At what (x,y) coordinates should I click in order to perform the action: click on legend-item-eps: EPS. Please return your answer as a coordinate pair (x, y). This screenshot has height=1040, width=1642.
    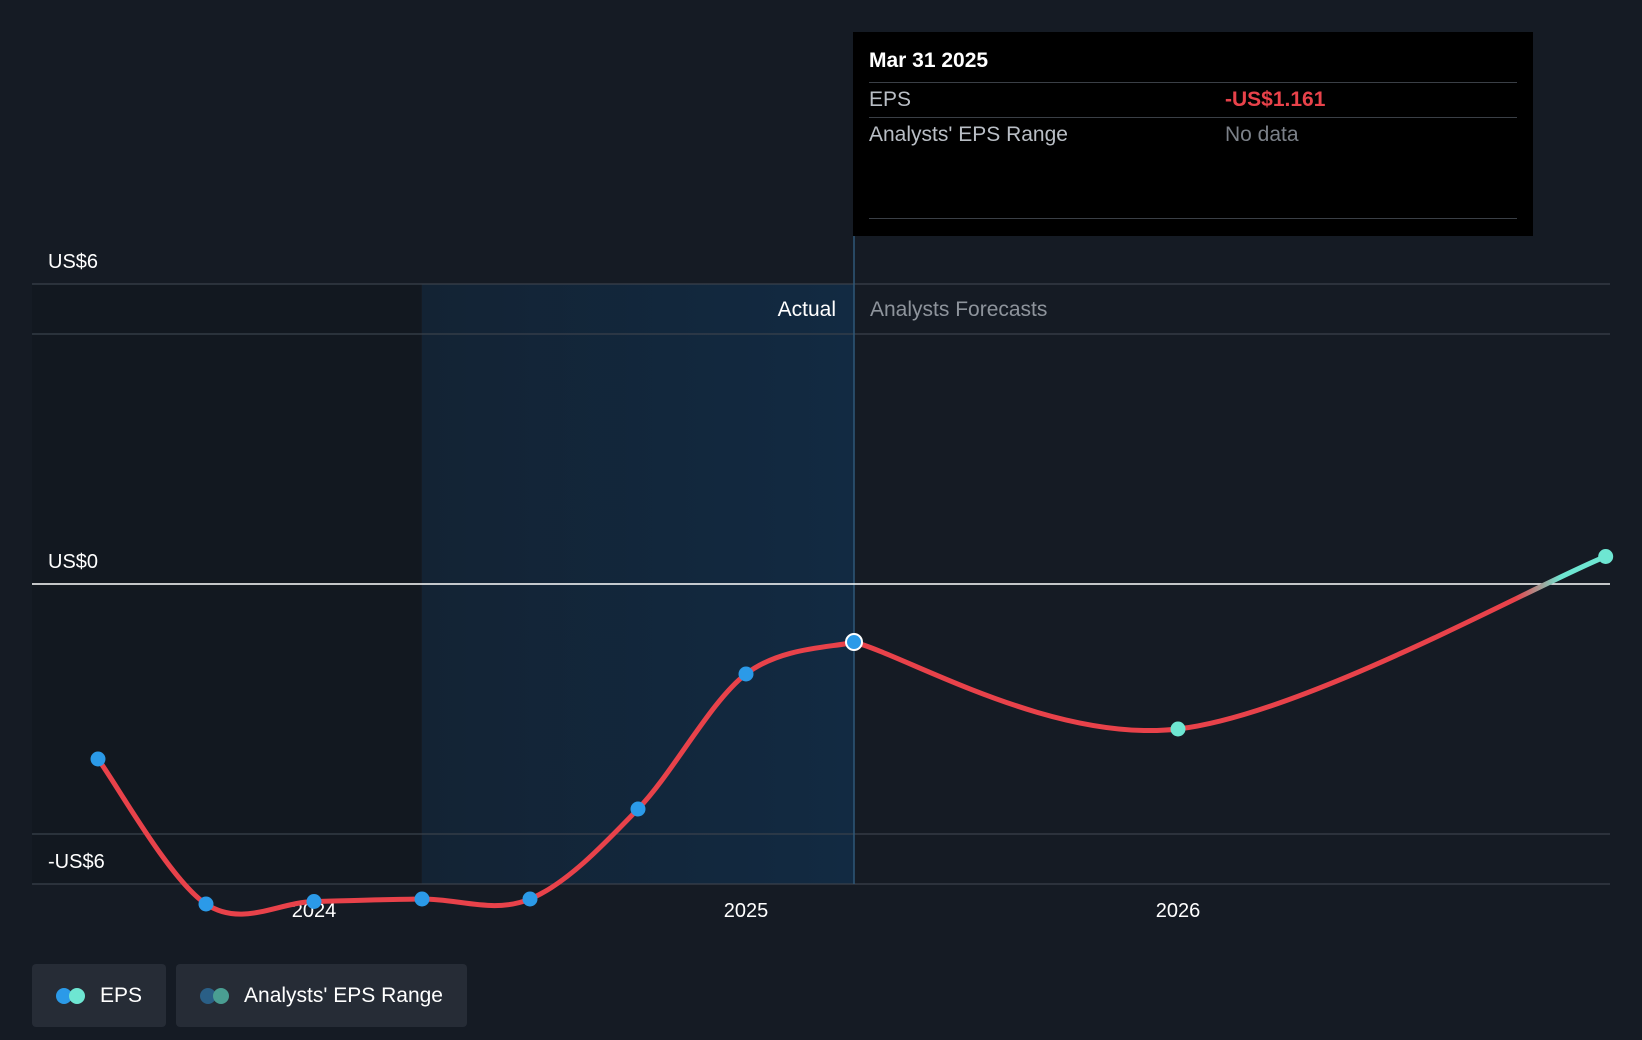
    Looking at the image, I should click on (99, 995).